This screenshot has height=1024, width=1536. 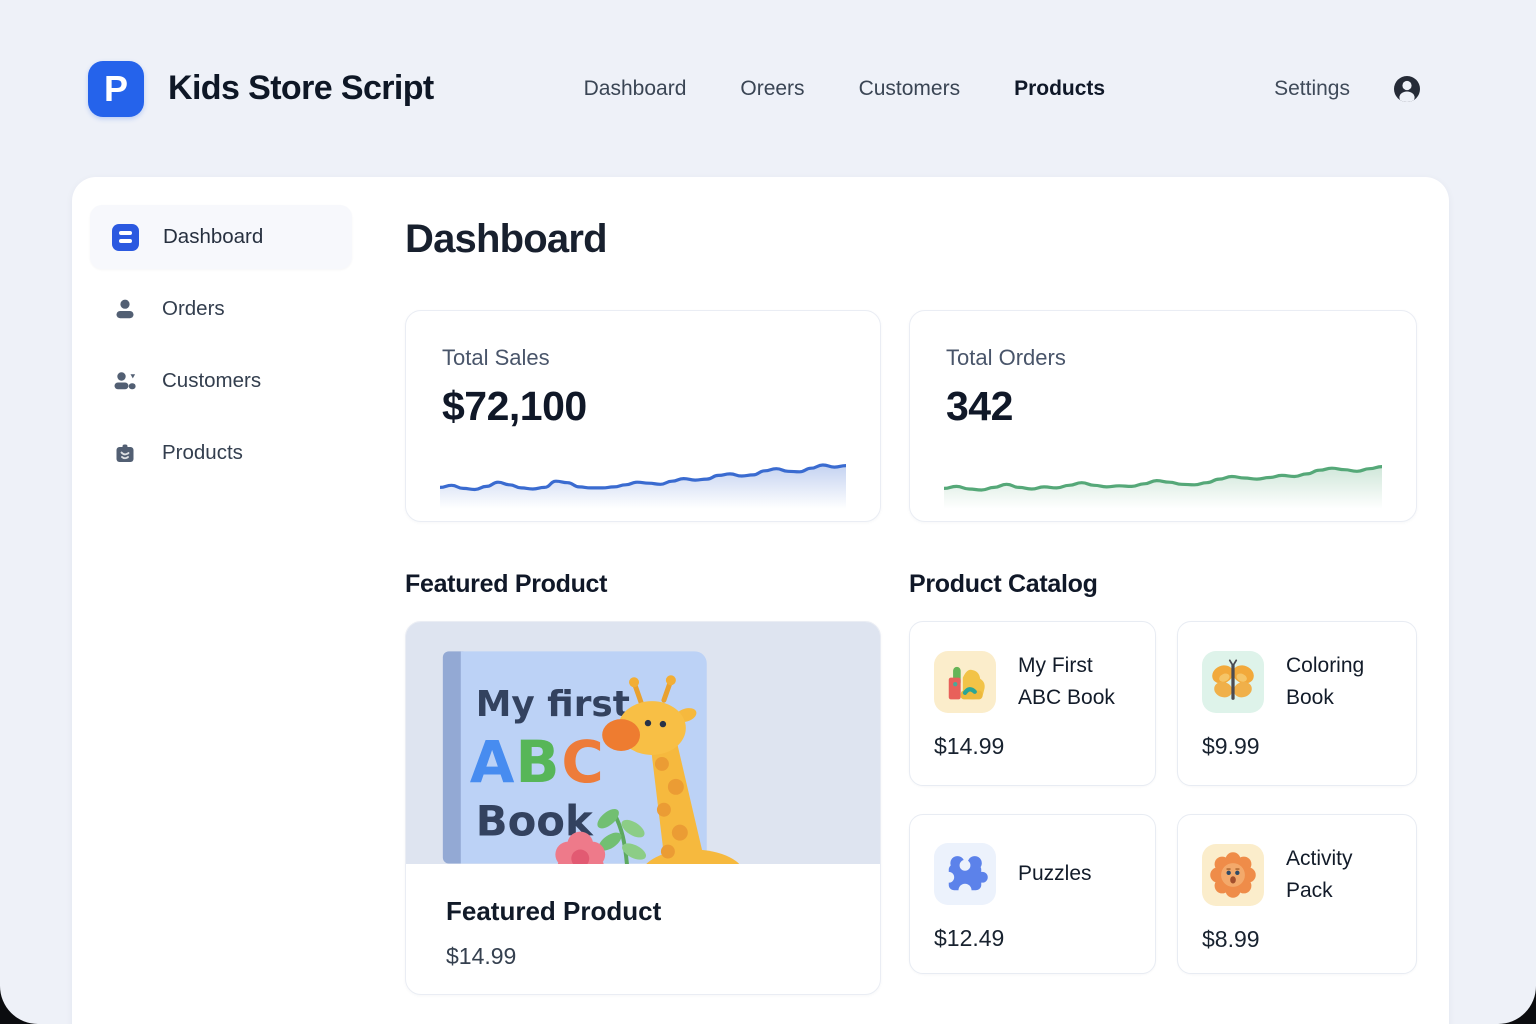 I want to click on section-headings: Featured Product Product Catalog, so click(x=911, y=584).